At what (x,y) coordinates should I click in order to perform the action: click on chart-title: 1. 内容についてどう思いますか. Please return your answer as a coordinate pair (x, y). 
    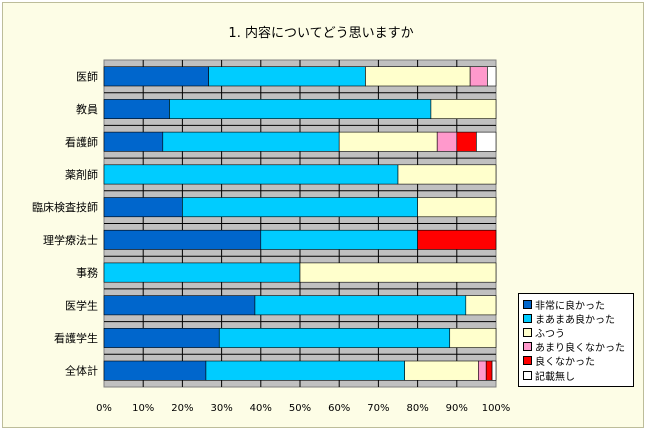
    Looking at the image, I should click on (320, 33).